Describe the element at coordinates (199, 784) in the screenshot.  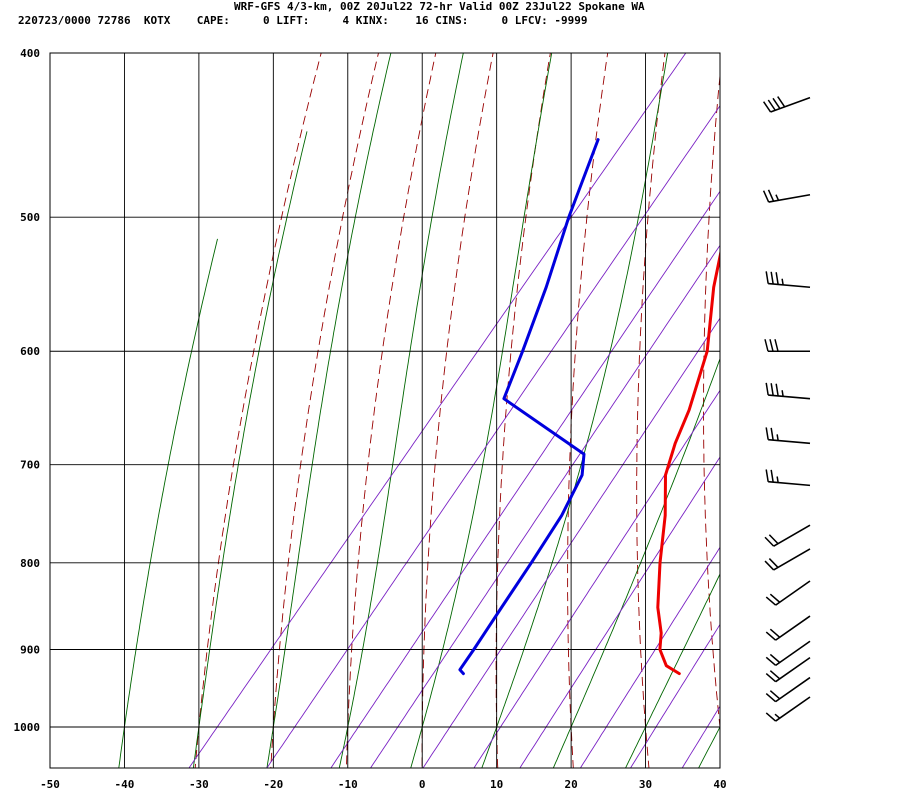
I see `x-tick-label: -30` at that location.